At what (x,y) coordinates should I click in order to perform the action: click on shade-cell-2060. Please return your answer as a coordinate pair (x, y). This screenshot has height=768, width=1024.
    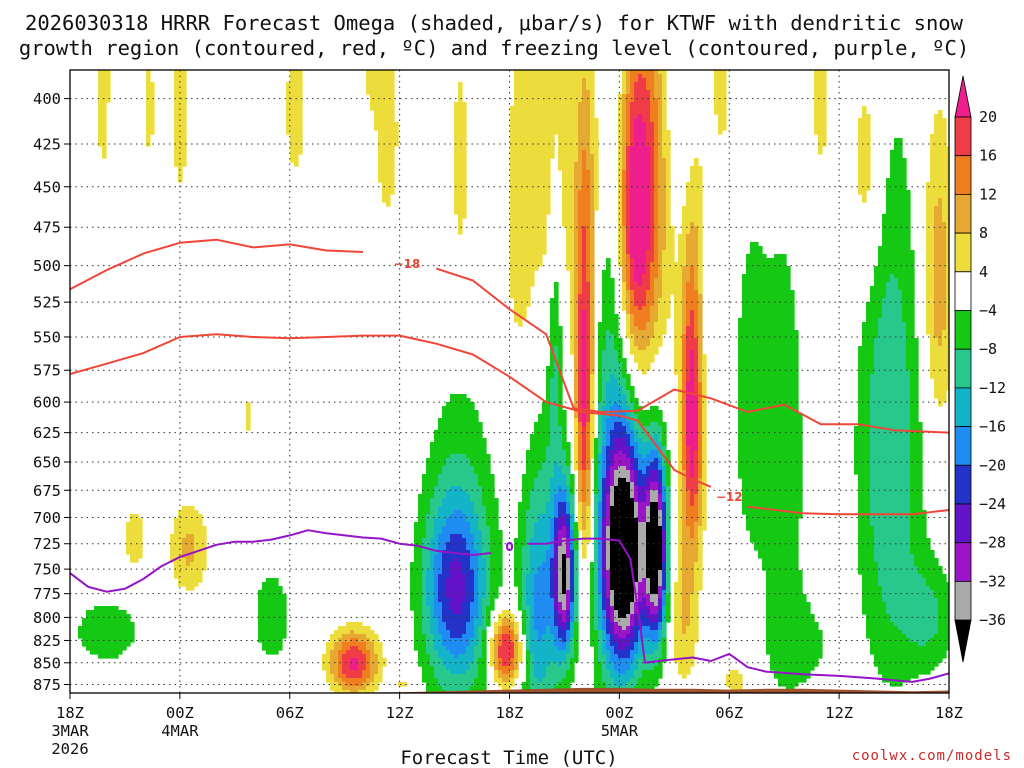
    Looking at the image, I should click on (700, 212).